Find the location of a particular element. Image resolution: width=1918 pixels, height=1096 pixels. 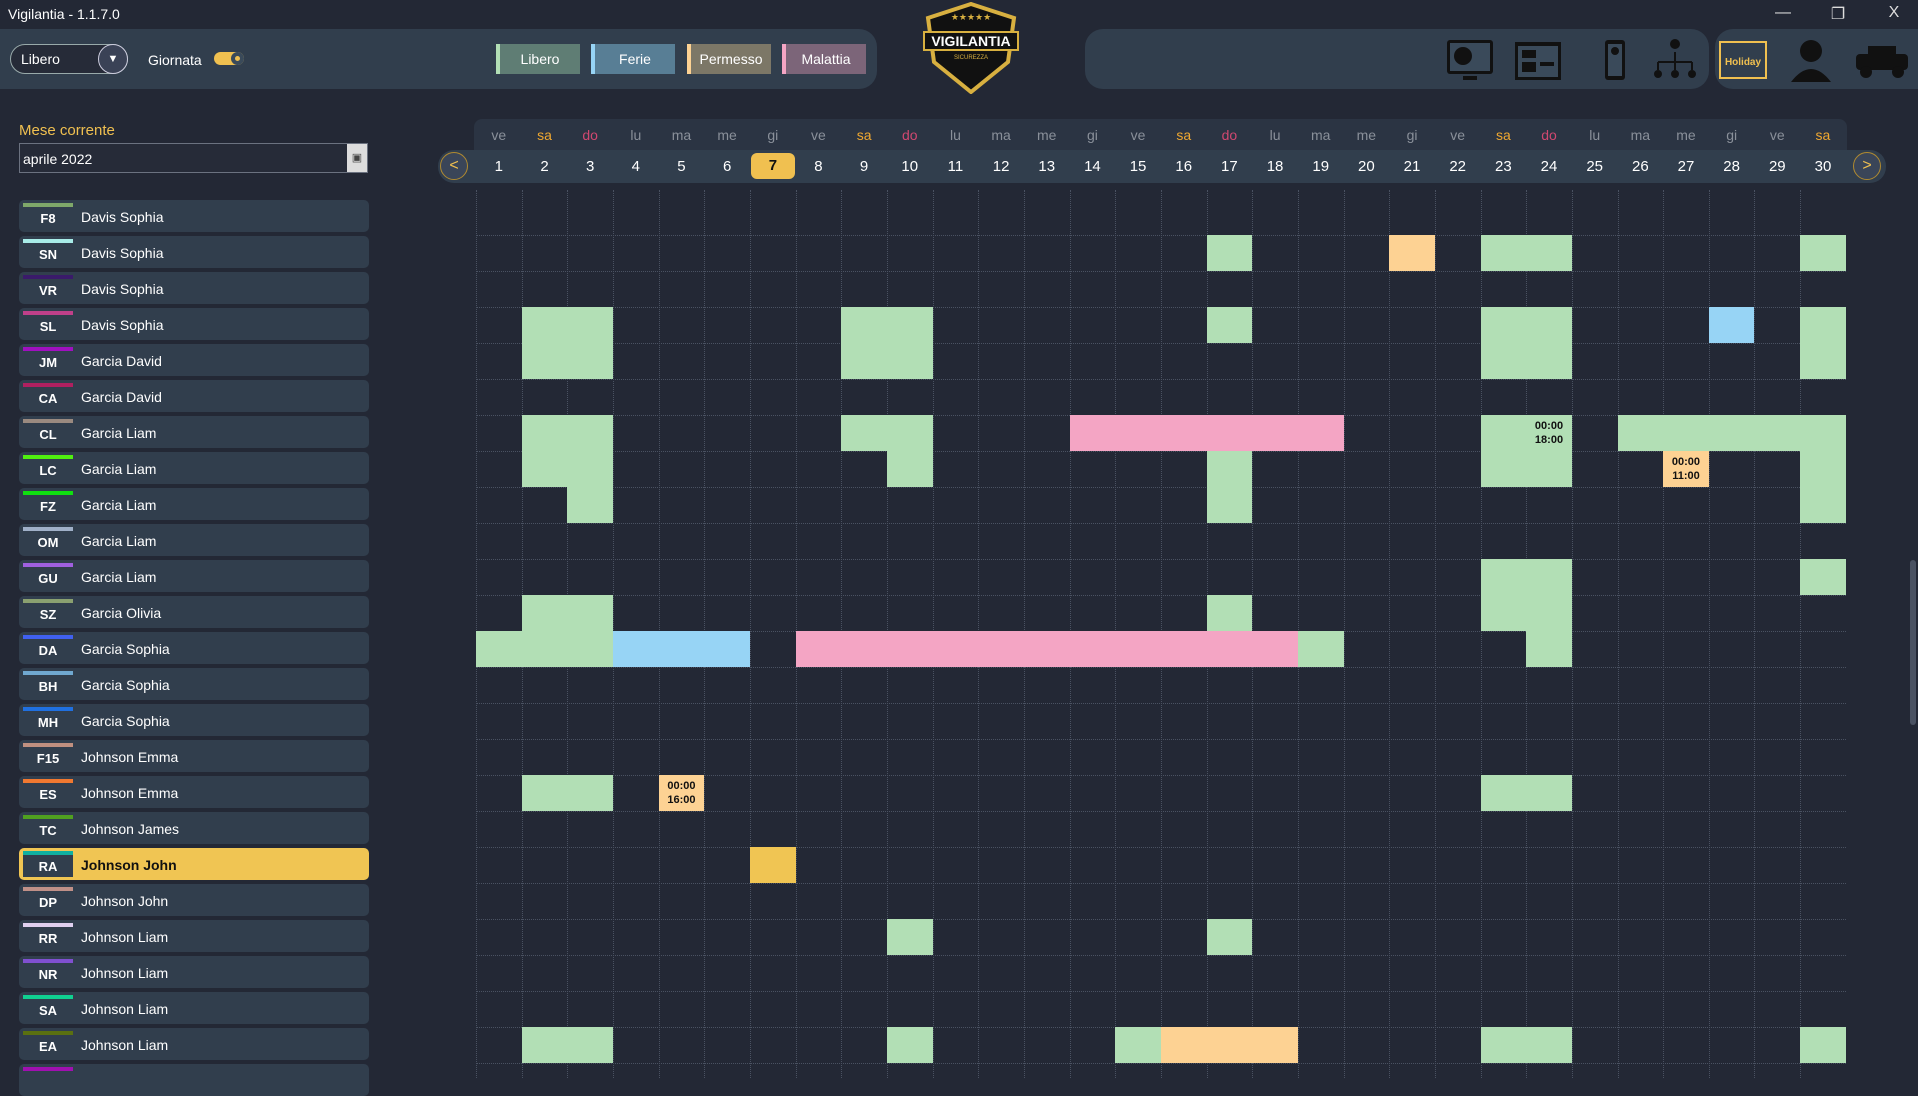

scrollbar is located at coordinates (1913, 642).